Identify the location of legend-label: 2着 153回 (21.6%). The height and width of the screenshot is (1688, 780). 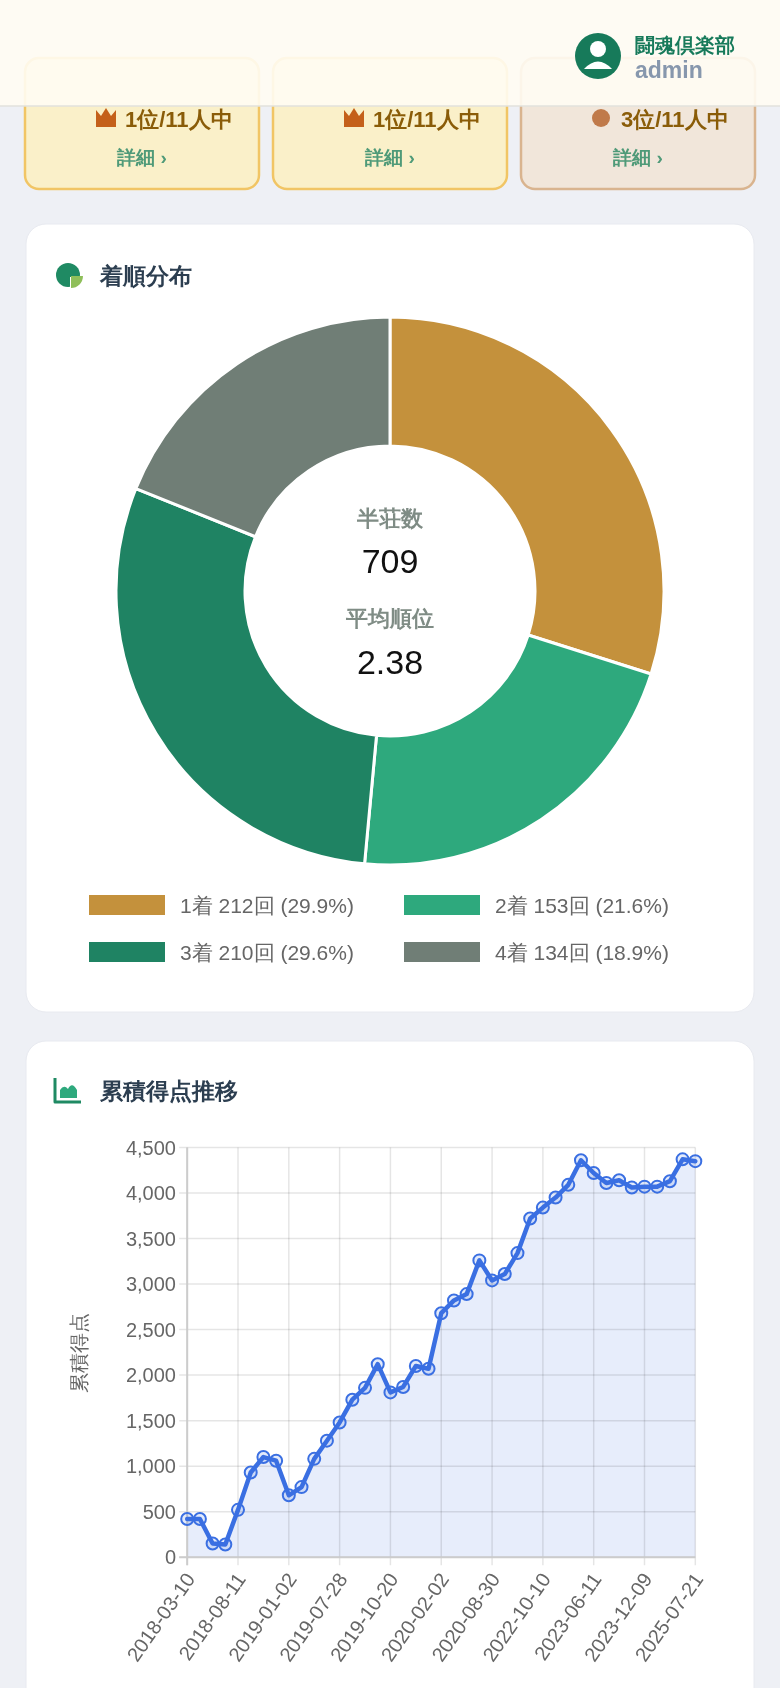
(582, 905).